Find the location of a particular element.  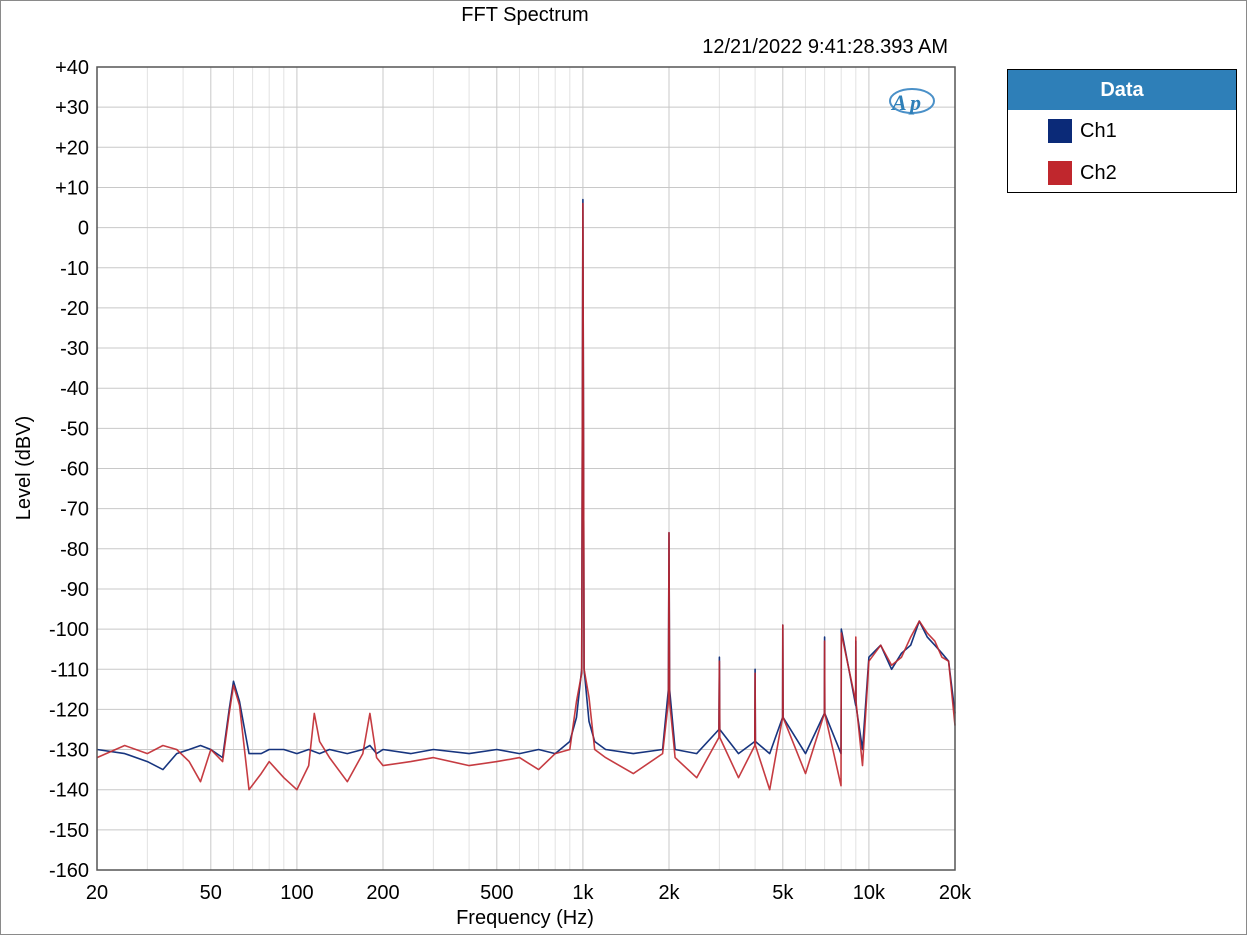

y-tick-label: +30 is located at coordinates (72, 108).